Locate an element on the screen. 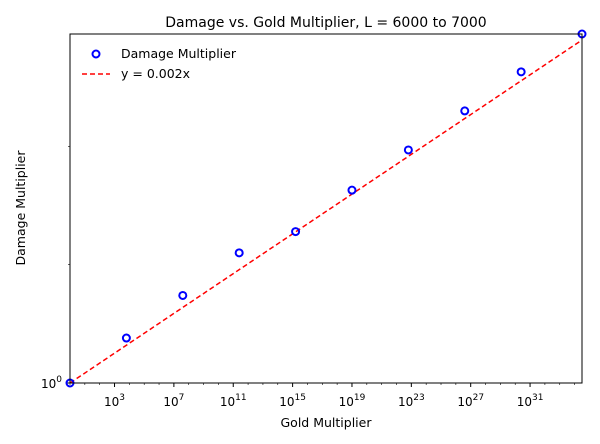 The width and height of the screenshot is (600, 444). x-axis-label: Gold Multiplier is located at coordinates (327, 422).